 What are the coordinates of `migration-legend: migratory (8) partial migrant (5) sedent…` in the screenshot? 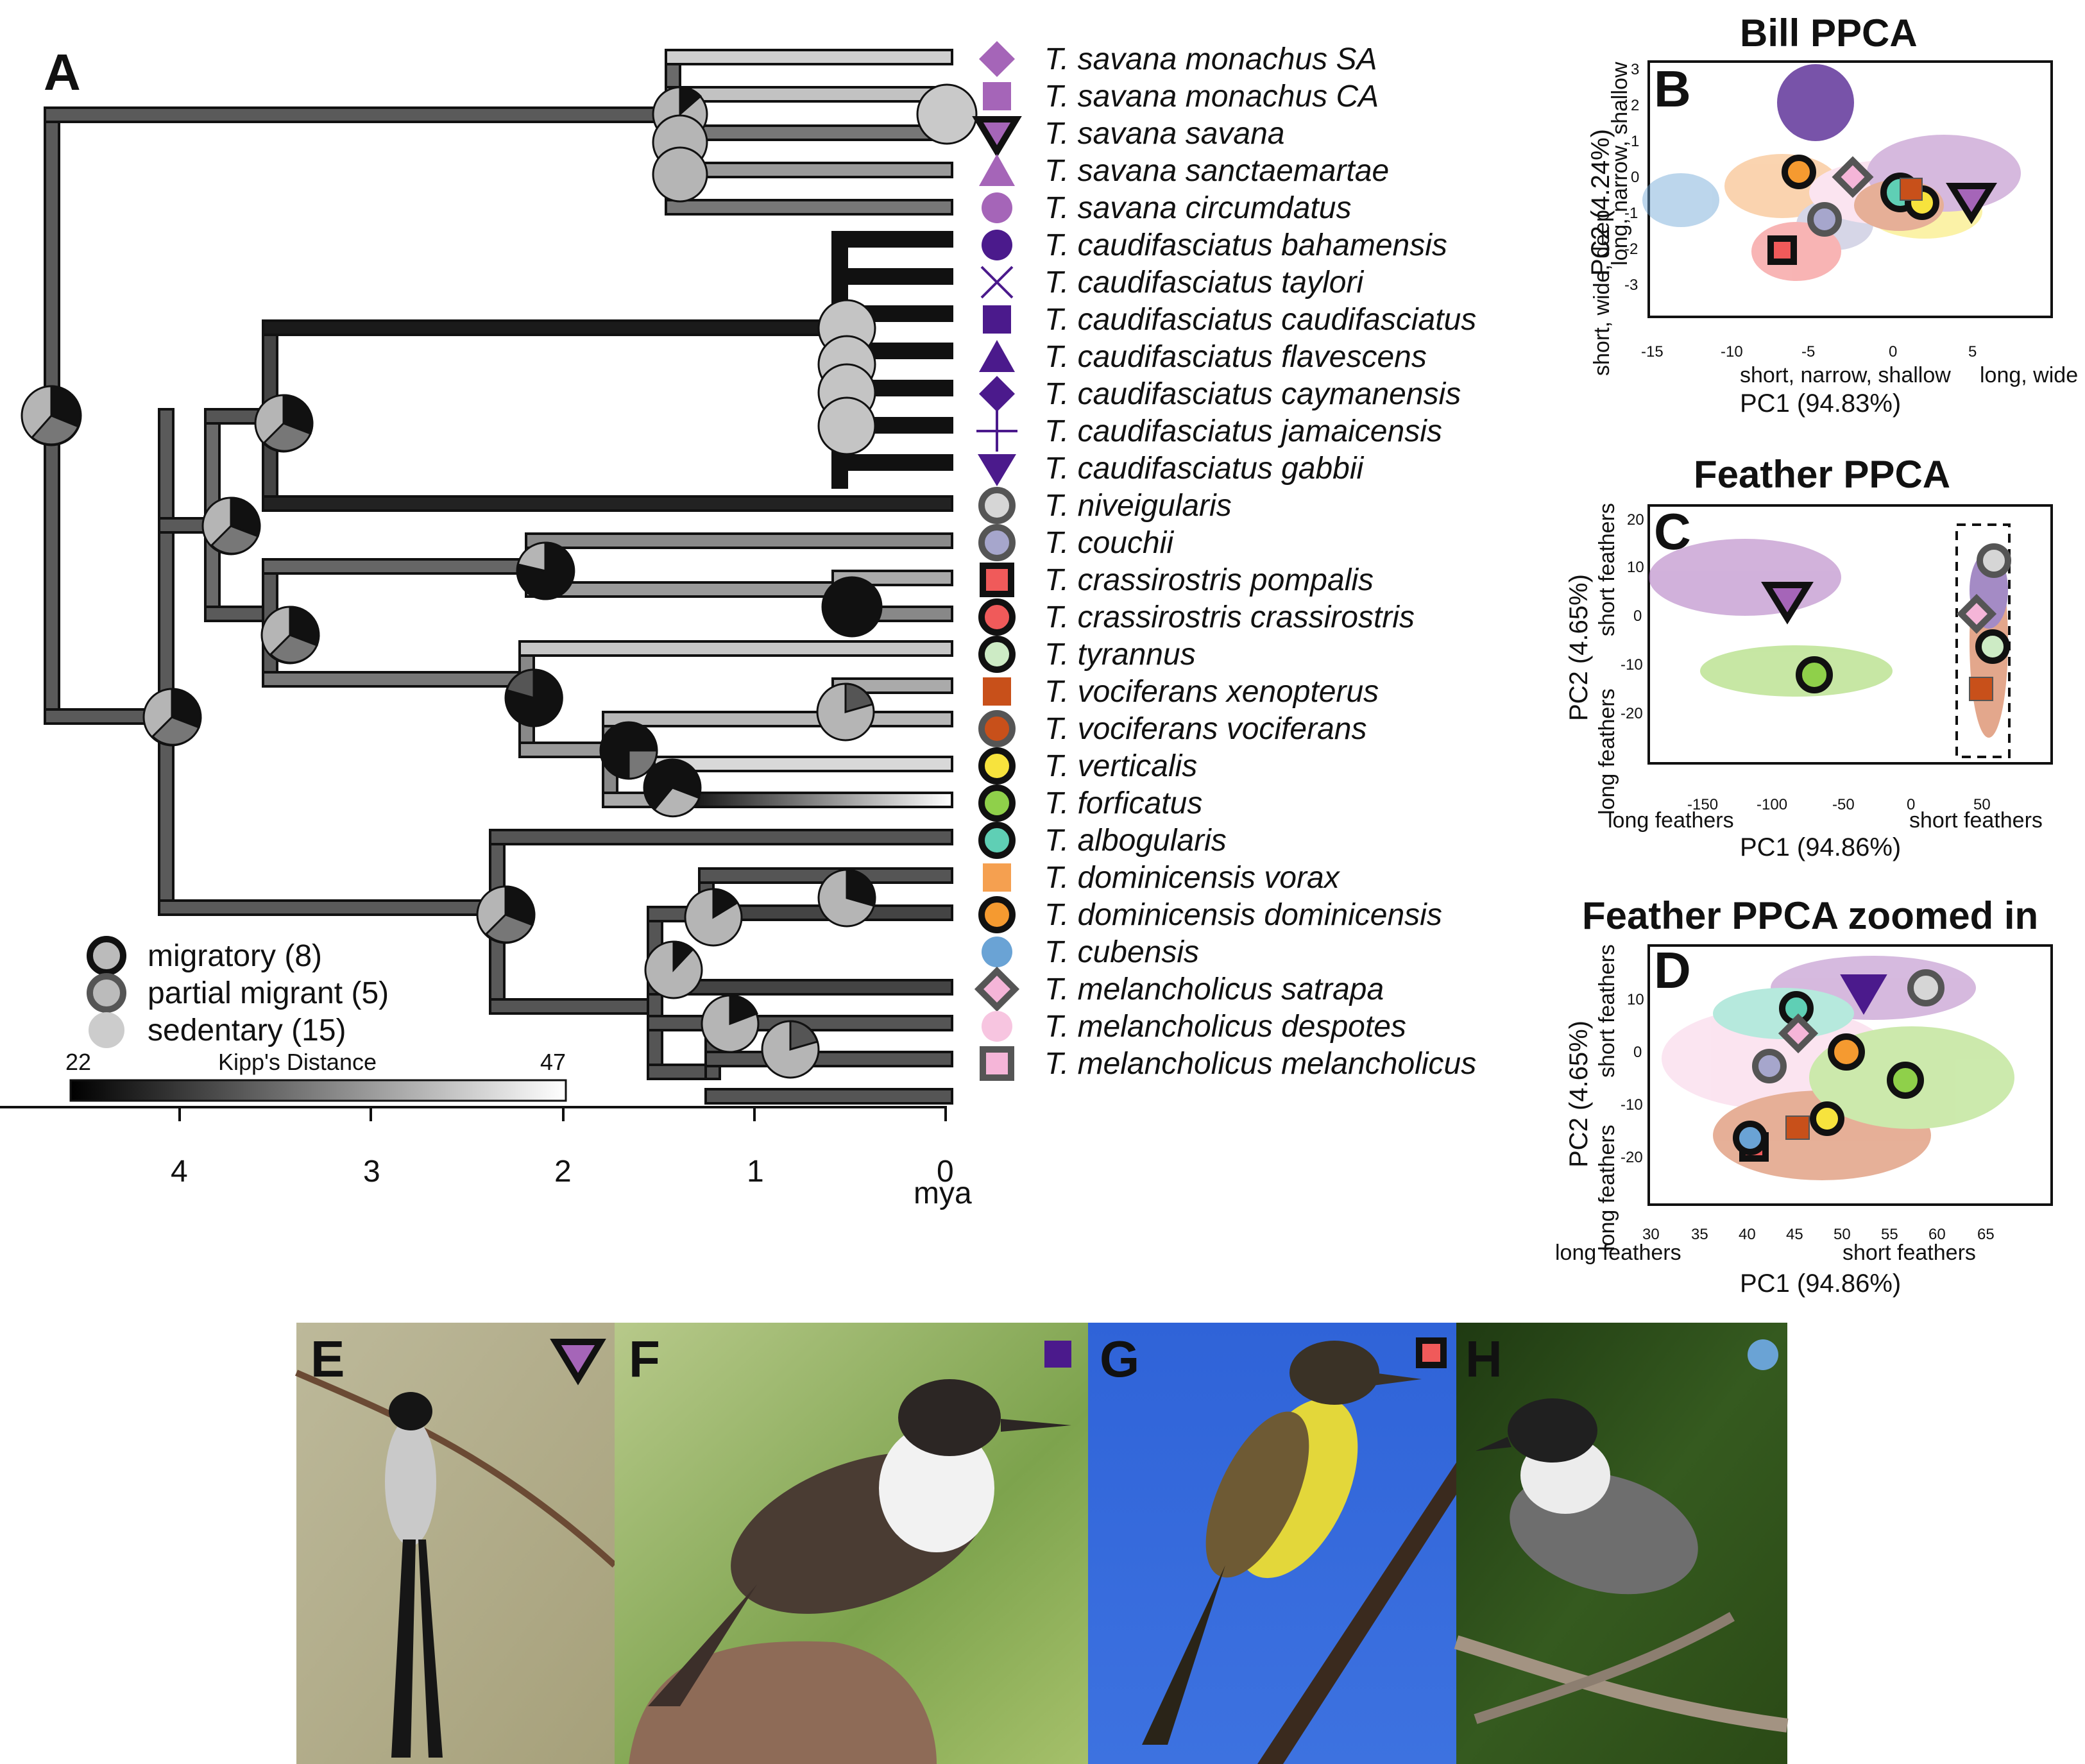 It's located at (238, 992).